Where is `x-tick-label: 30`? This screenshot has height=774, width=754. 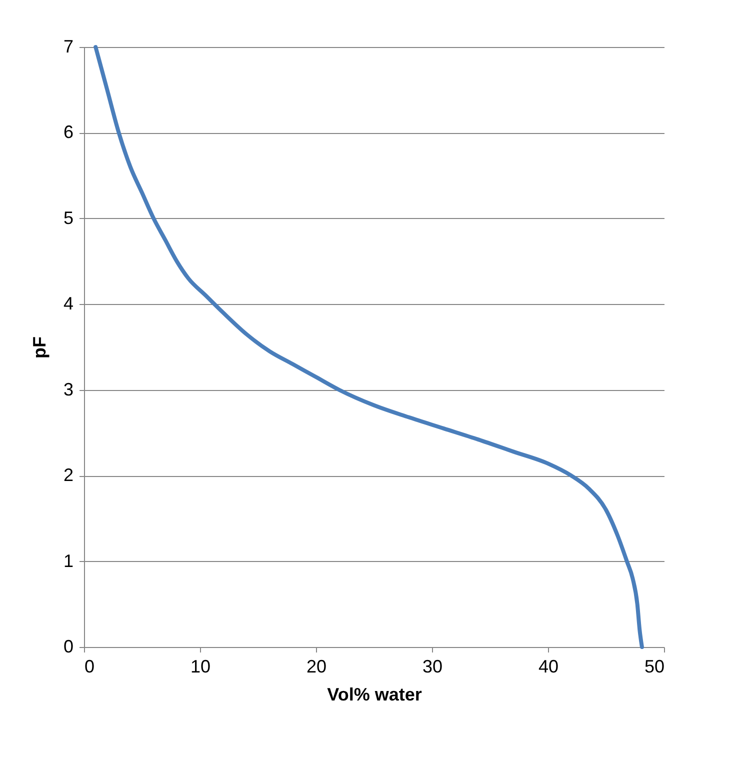
x-tick-label: 30 is located at coordinates (432, 666).